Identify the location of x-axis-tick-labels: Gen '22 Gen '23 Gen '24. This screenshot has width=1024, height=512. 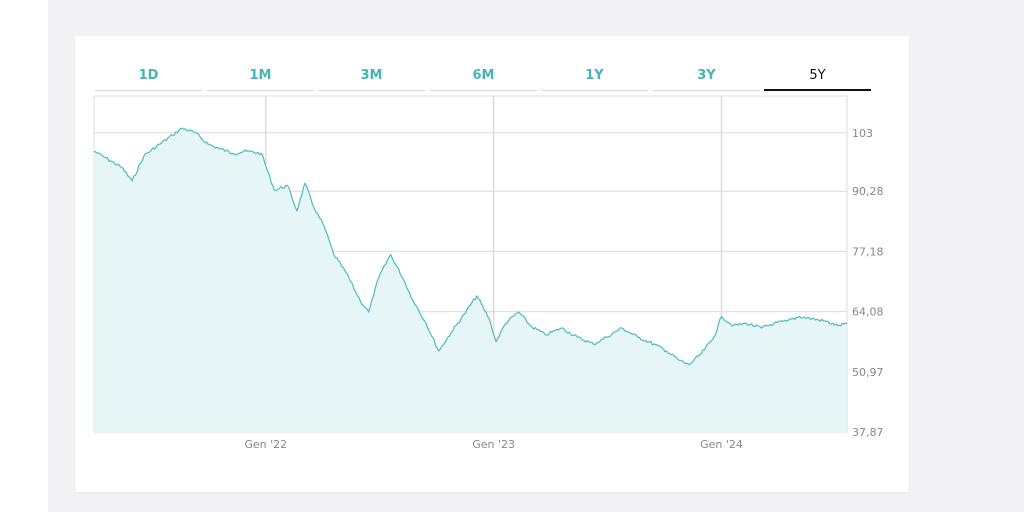
(493, 444).